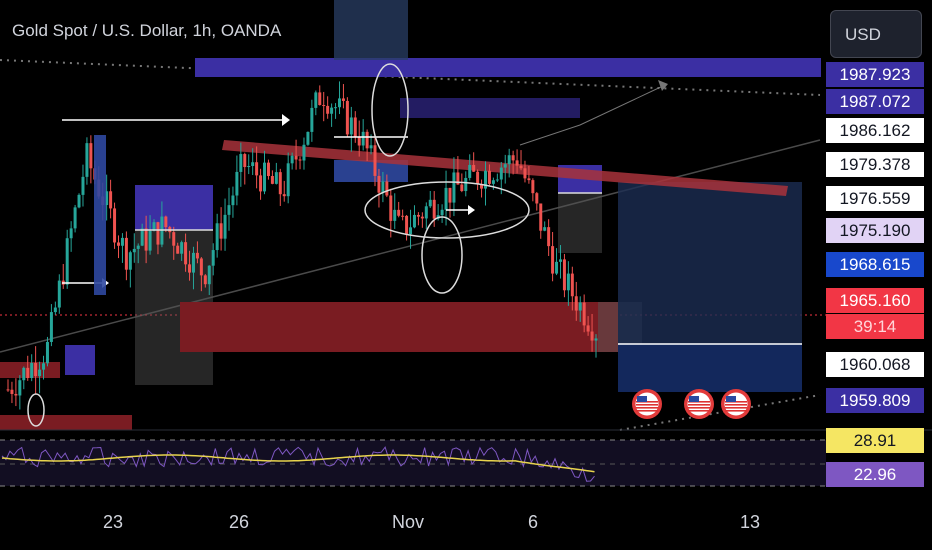  What do you see at coordinates (490, 108) in the screenshot?
I see `small-supply-zone` at bounding box center [490, 108].